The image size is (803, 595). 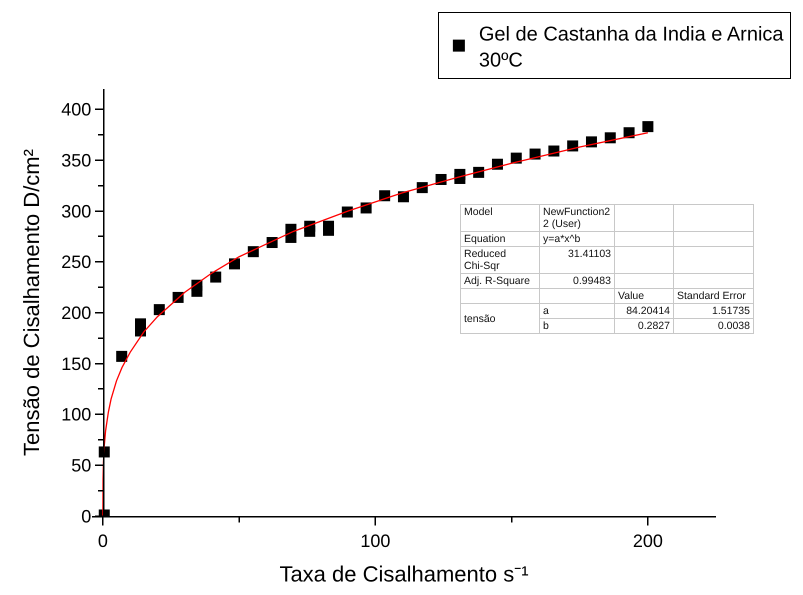 I want to click on y-tick-label: 100, so click(x=76, y=414).